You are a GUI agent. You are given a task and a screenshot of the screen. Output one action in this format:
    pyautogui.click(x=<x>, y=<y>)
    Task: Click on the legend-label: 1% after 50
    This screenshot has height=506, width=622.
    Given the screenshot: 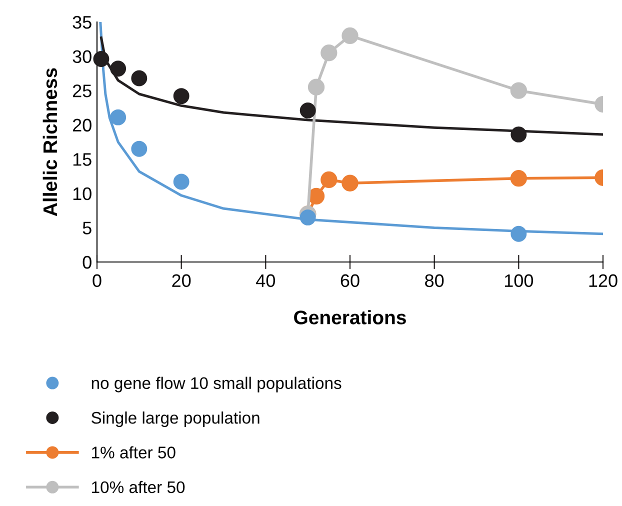 What is the action you would take?
    pyautogui.click(x=134, y=452)
    